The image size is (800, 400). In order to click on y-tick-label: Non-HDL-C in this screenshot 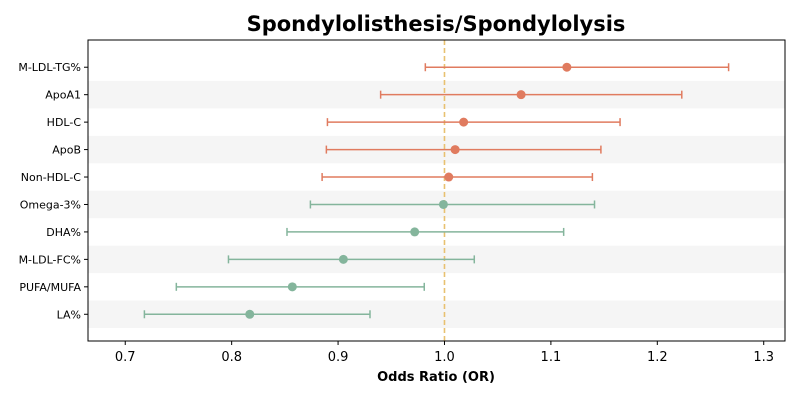, I will do `click(51, 177)`.